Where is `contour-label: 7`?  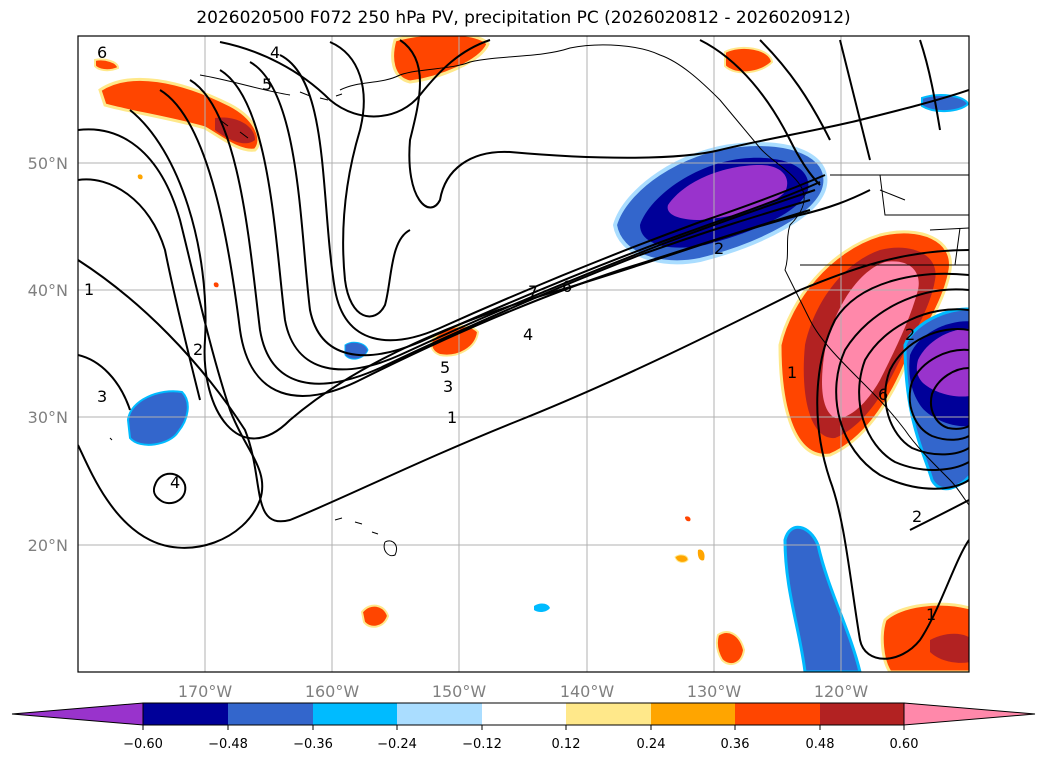 contour-label: 7 is located at coordinates (533, 291).